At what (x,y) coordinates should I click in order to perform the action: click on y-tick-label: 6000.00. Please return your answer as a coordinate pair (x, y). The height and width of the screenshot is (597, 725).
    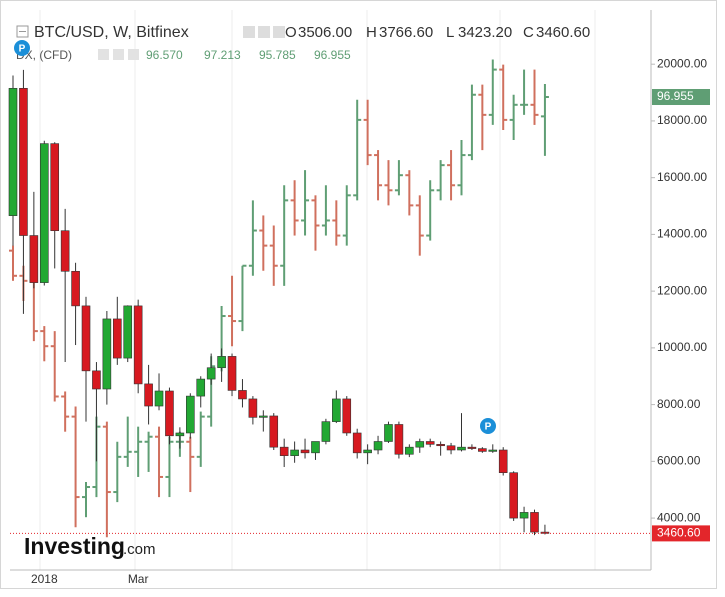
    Looking at the image, I should click on (679, 461).